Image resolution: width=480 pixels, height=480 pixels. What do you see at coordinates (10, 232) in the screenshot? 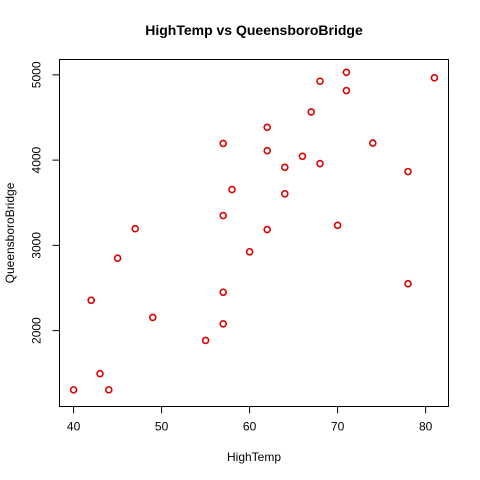
I see `y-axis-label: QueensboroBridge` at bounding box center [10, 232].